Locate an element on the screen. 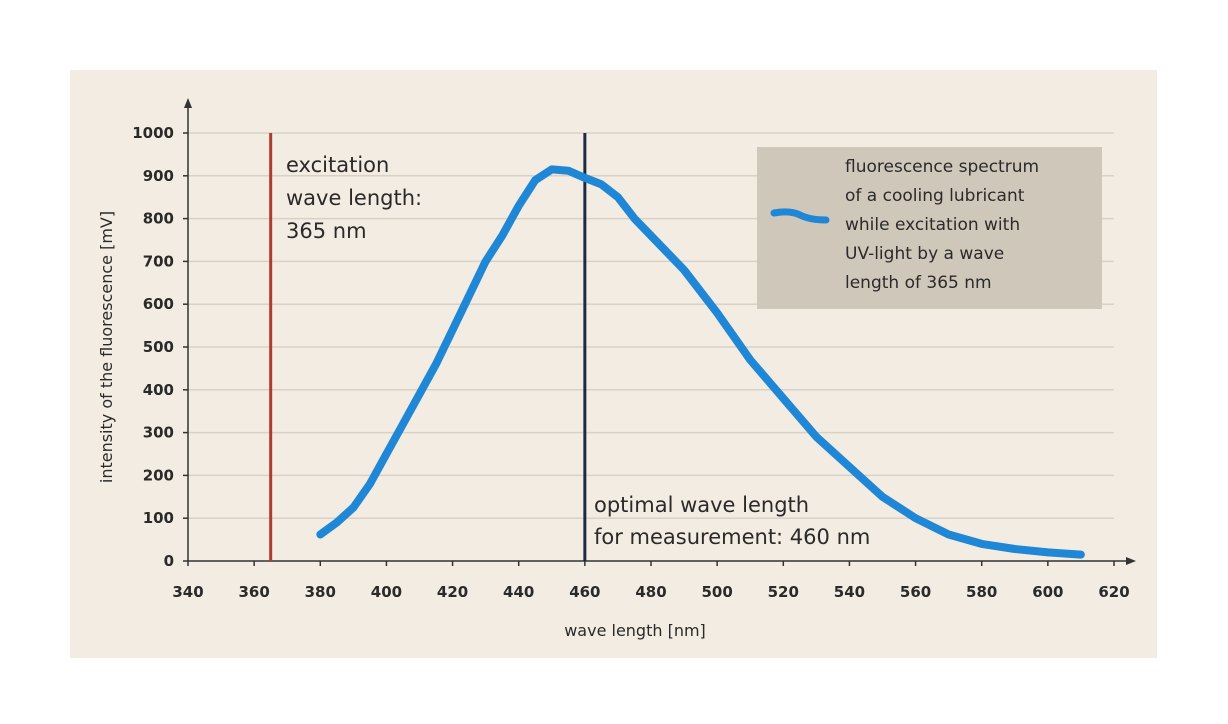 This screenshot has height=724, width=1228. legend-text: of a cooling lubricant is located at coordinates (935, 196).